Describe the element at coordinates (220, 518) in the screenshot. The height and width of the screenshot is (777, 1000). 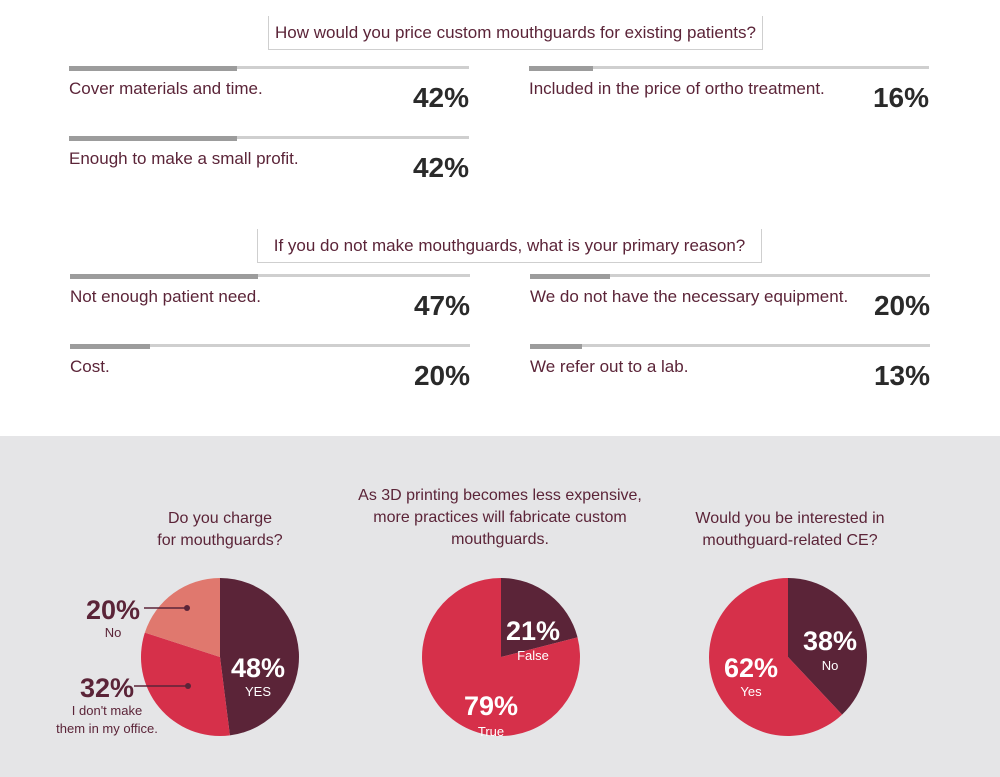
I see `pie1-question-line: Do you charge` at that location.